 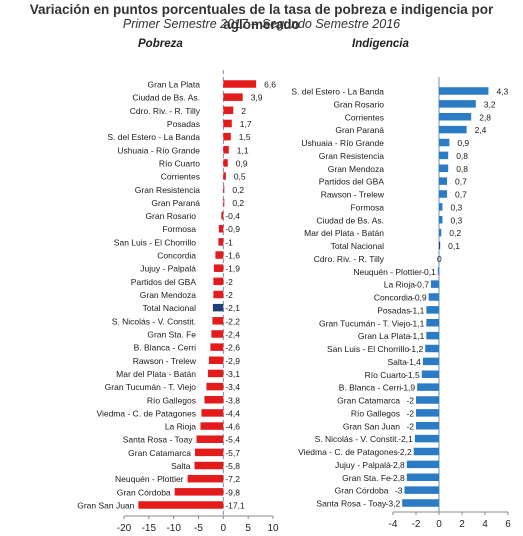 I want to click on pobreza-value-label: -1,9, so click(x=232, y=269).